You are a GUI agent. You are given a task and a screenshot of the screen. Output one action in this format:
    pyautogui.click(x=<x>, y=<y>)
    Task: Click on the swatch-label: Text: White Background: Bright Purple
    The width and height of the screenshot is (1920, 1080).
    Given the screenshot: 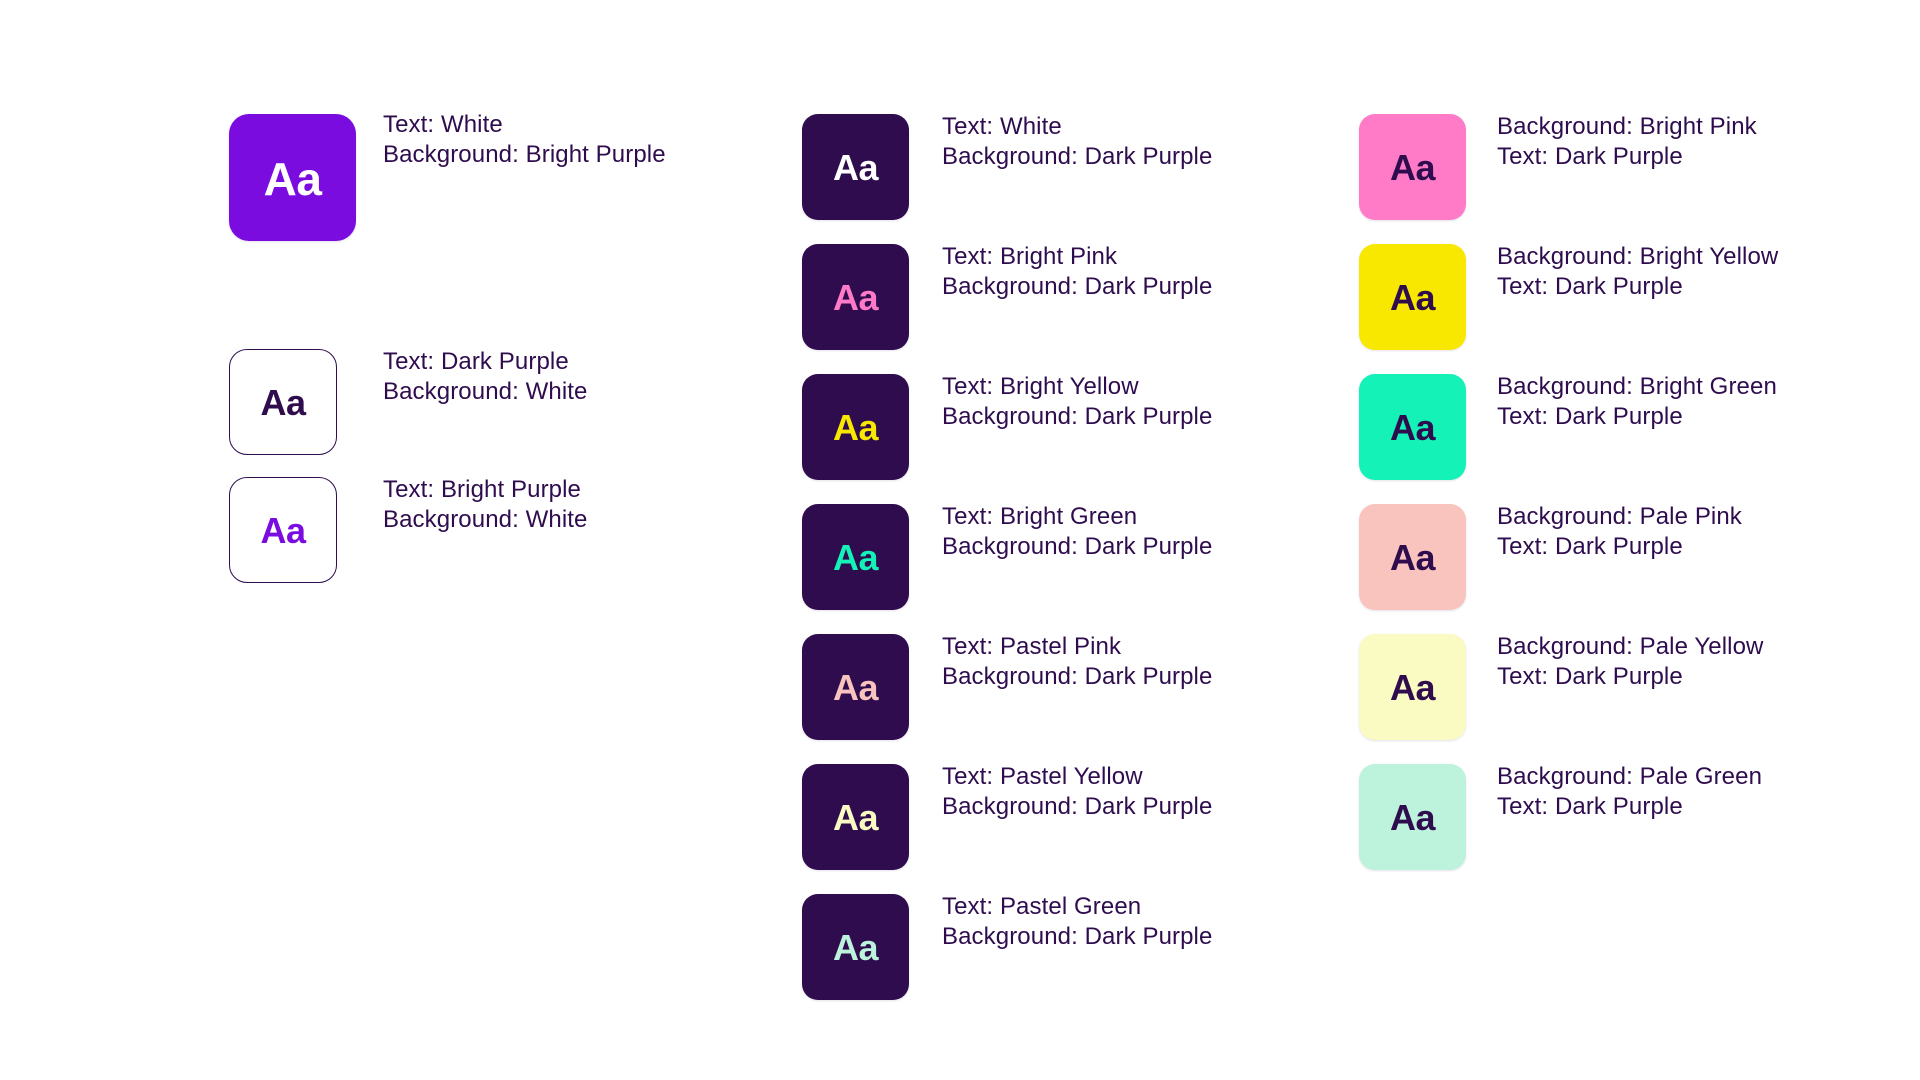 What is the action you would take?
    pyautogui.click(x=524, y=140)
    